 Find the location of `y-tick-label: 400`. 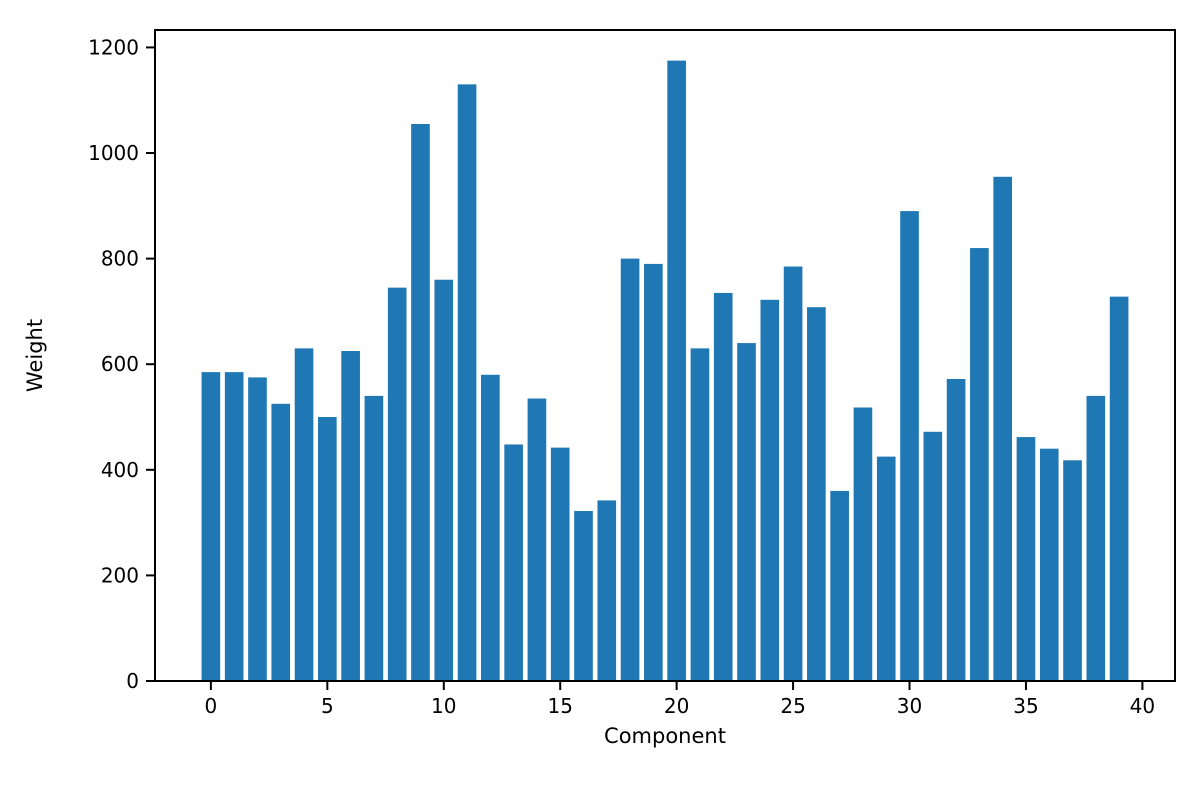

y-tick-label: 400 is located at coordinates (120, 470).